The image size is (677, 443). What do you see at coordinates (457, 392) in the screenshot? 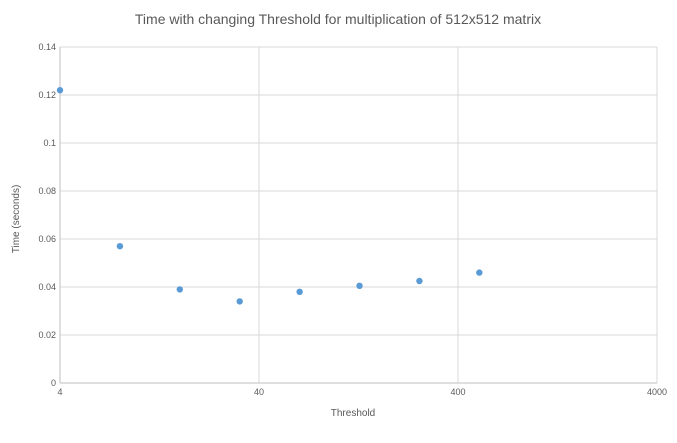
I see `x-tick-label: 400` at bounding box center [457, 392].